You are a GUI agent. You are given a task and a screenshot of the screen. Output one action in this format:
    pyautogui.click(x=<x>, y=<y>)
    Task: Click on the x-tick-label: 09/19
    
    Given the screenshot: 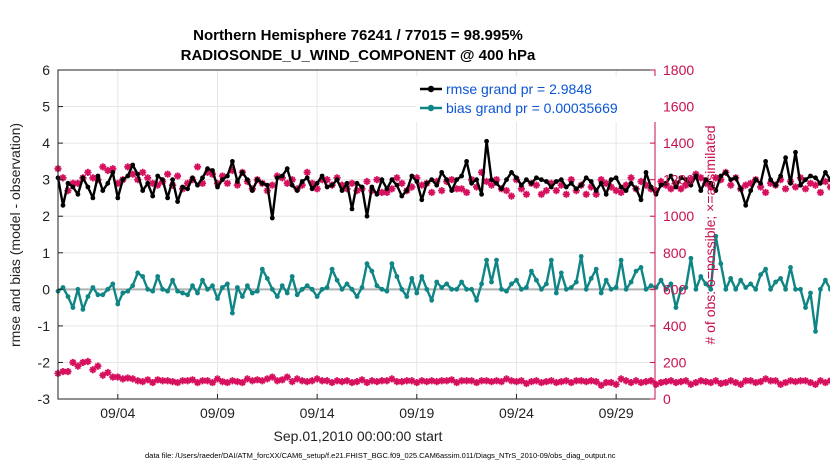 What is the action you would take?
    pyautogui.click(x=416, y=413)
    